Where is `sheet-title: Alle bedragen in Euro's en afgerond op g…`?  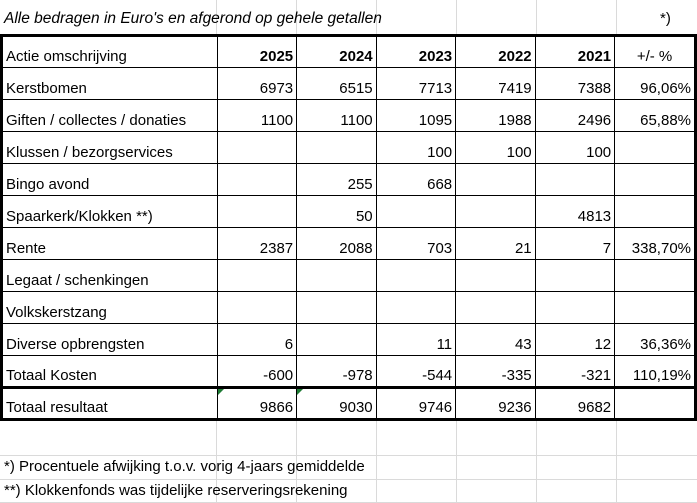
sheet-title: Alle bedragen in Euro's en afgerond op g… is located at coordinates (193, 18).